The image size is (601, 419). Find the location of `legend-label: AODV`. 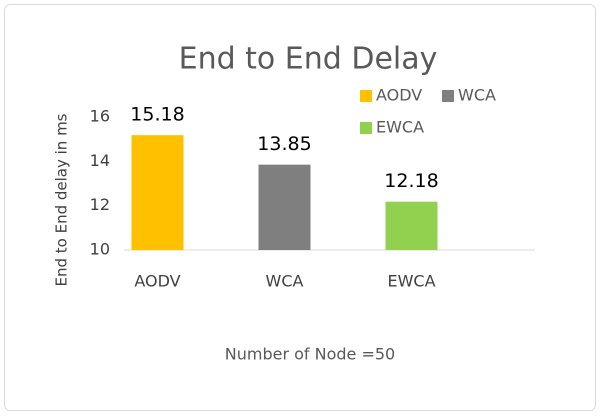

legend-label: AODV is located at coordinates (399, 95).